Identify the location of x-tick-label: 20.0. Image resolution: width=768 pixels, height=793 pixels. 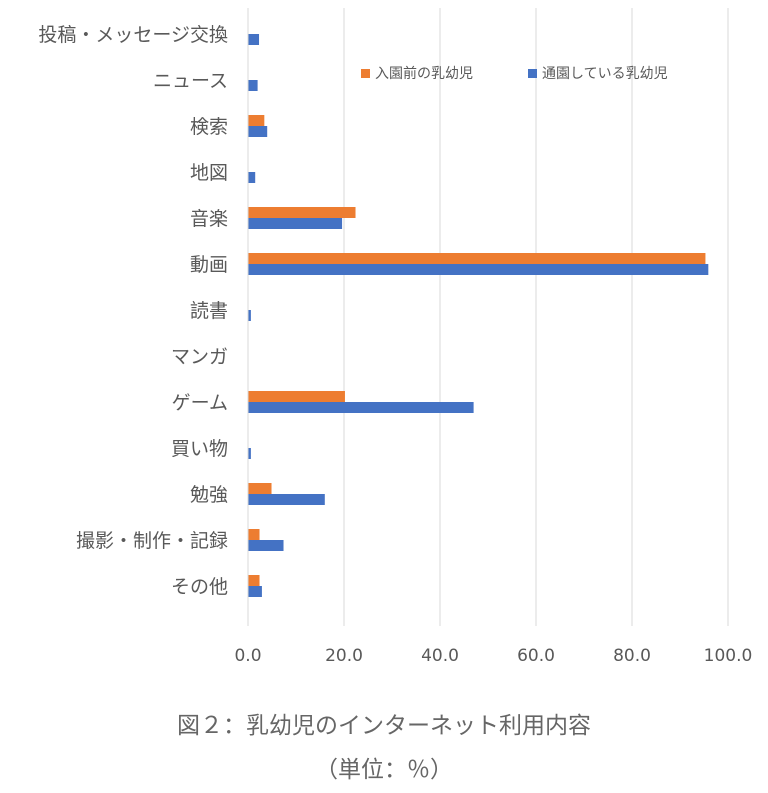
(344, 656).